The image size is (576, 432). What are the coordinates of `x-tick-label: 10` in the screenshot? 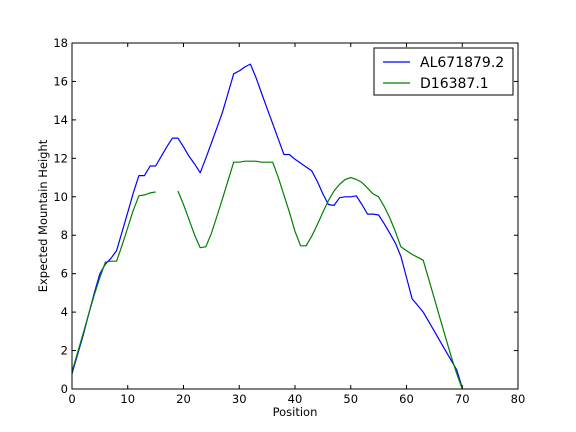 It's located at (127, 399).